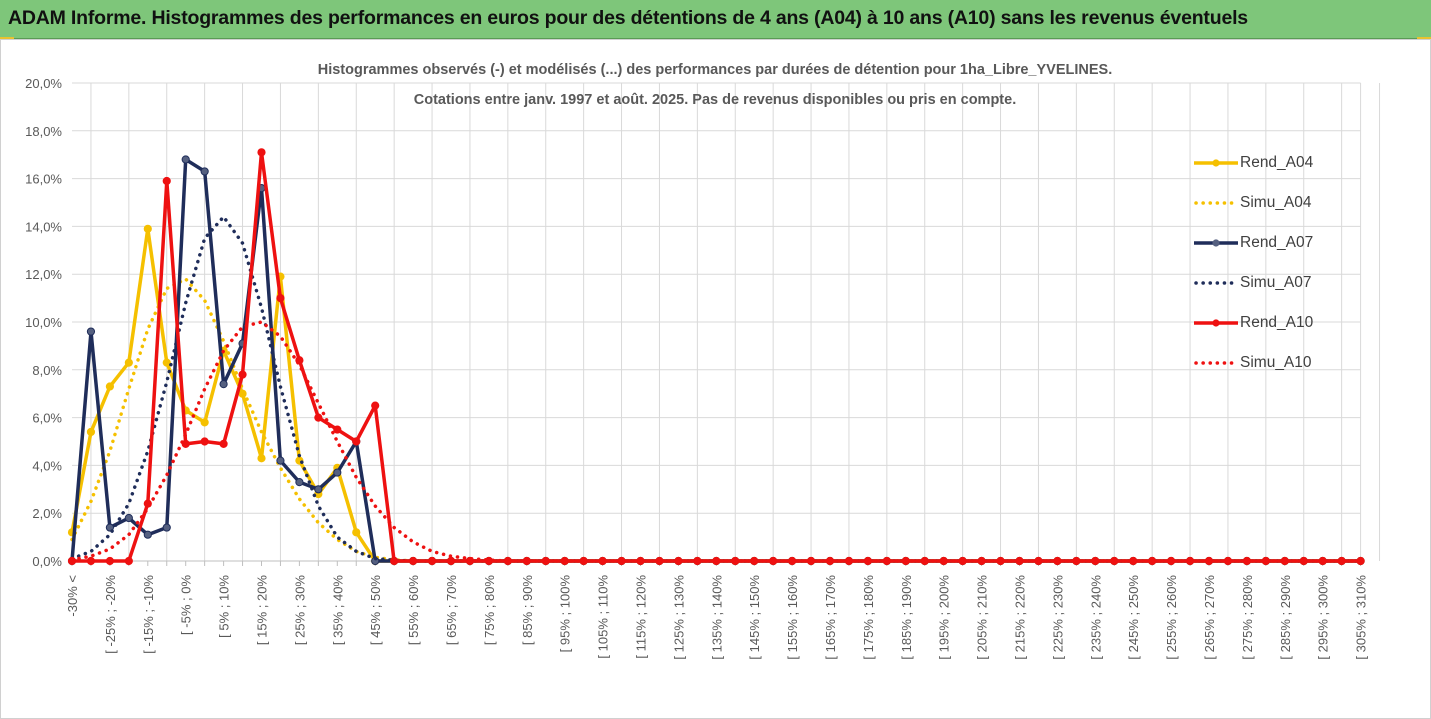  Describe the element at coordinates (1095, 617) in the screenshot. I see `x-tick-label: [ 235% ; 240%` at that location.